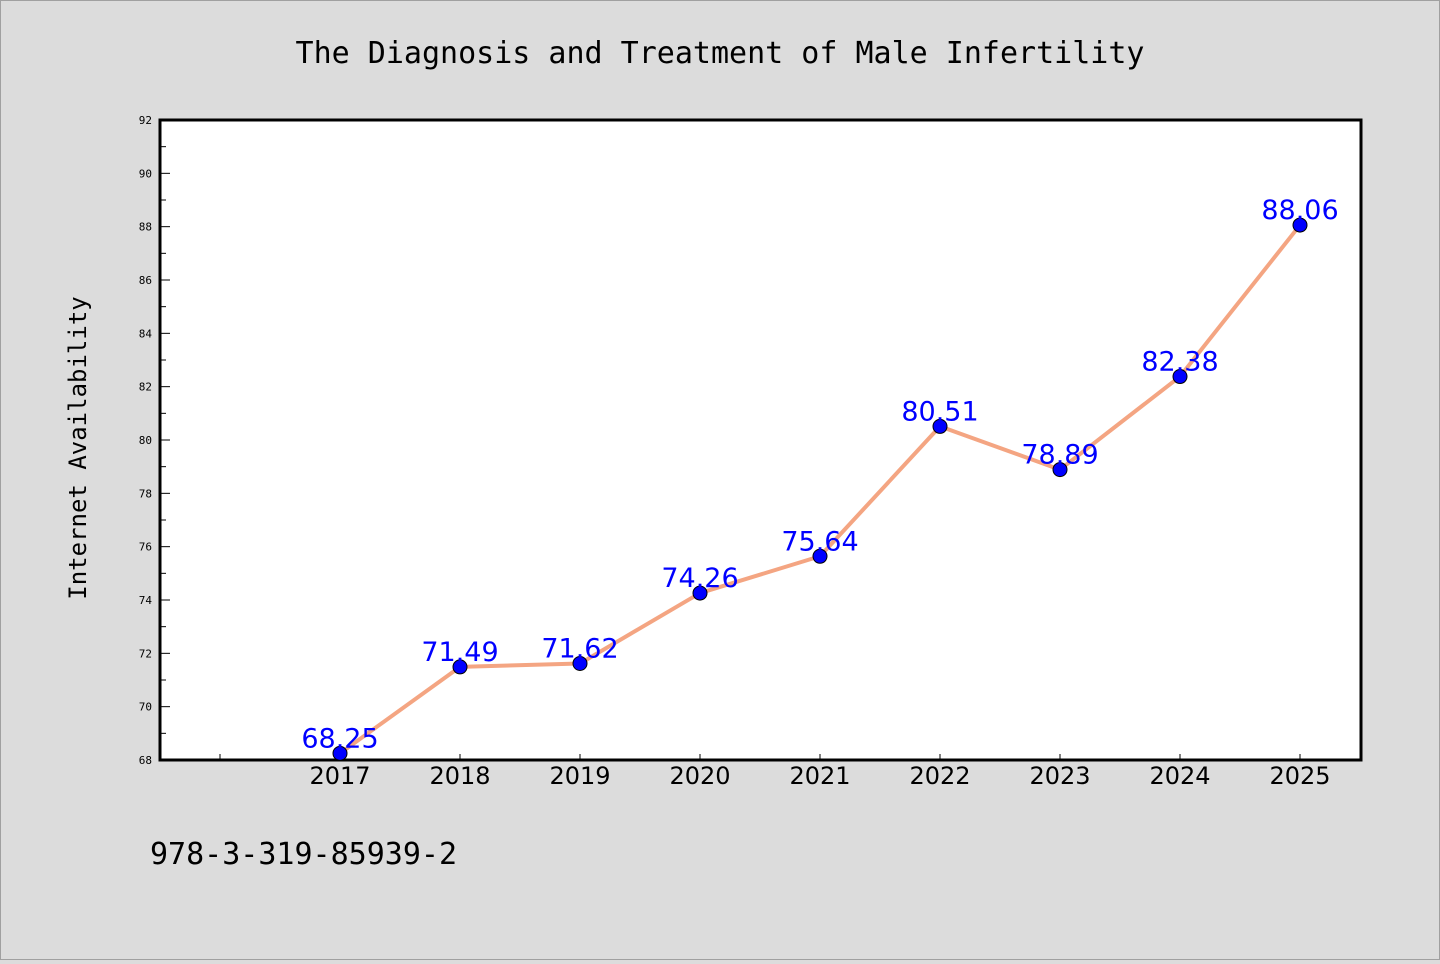 The height and width of the screenshot is (964, 1440). What do you see at coordinates (154, 440) in the screenshot?
I see `y-axis: 68 70 72 74 76 78 80 82 84 86 88 90 92` at bounding box center [154, 440].